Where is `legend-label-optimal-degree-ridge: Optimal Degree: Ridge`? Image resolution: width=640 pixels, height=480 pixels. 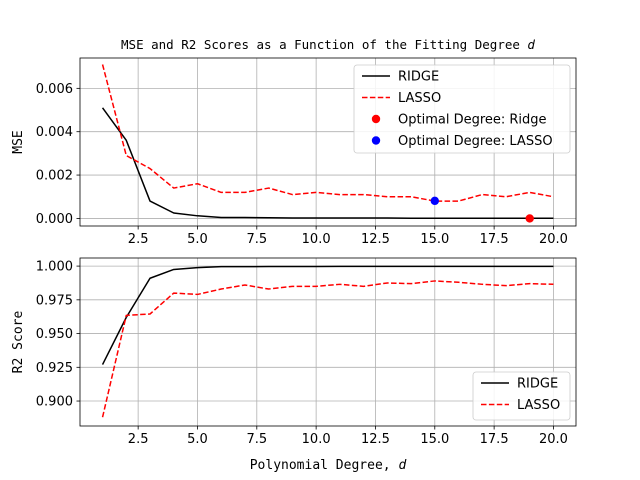 legend-label-optimal-degree-ridge: Optimal Degree: Ridge is located at coordinates (472, 120).